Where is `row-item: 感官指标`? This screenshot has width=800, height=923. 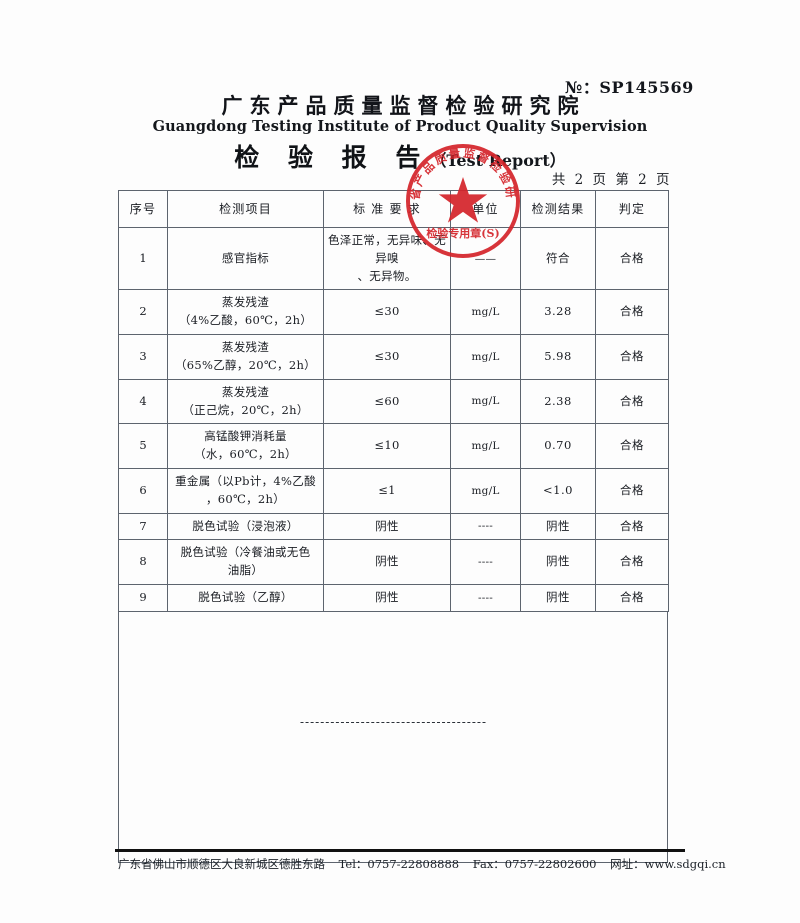
row-item: 感官指标 is located at coordinates (245, 258).